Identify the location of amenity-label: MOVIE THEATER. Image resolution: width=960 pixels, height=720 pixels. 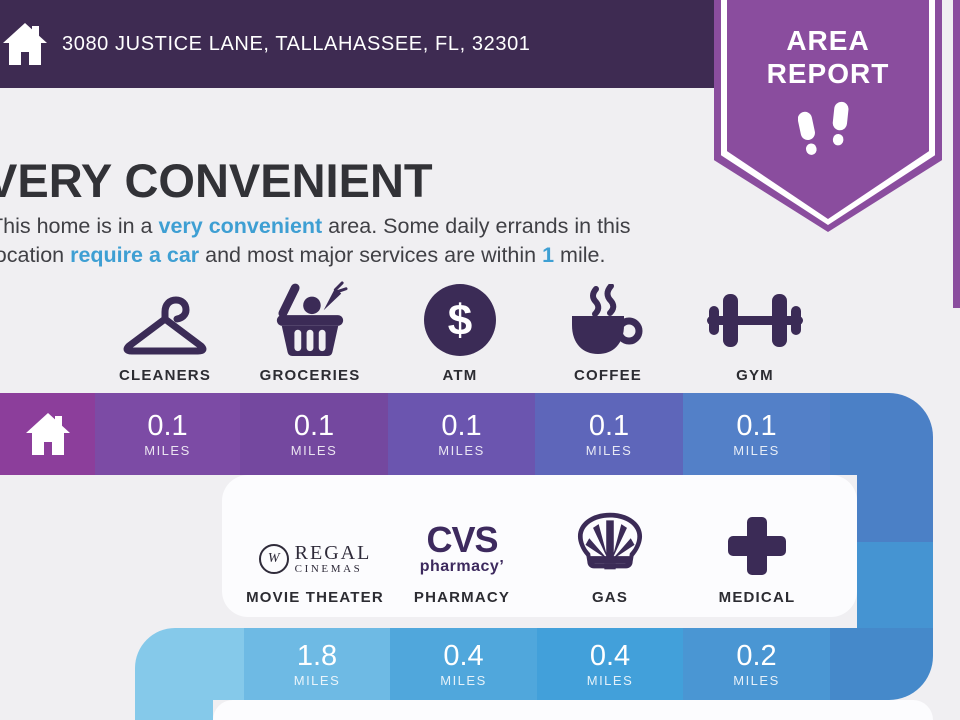
(315, 597).